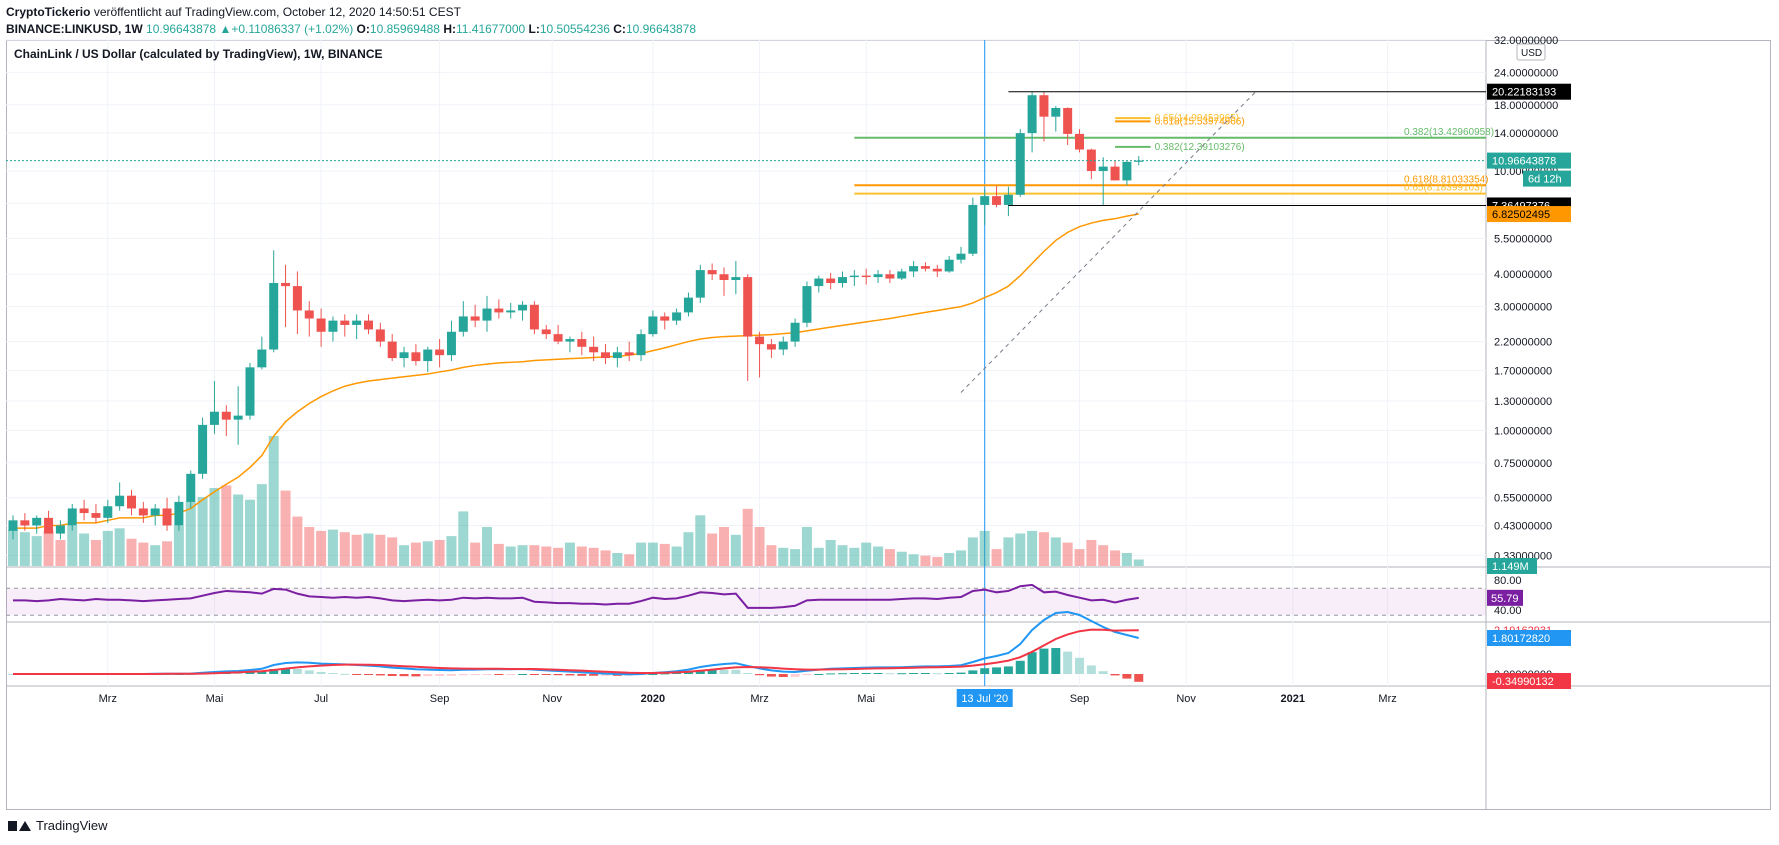 This screenshot has width=1779, height=845. I want to click on close-value: 10.96643878, so click(661, 29).